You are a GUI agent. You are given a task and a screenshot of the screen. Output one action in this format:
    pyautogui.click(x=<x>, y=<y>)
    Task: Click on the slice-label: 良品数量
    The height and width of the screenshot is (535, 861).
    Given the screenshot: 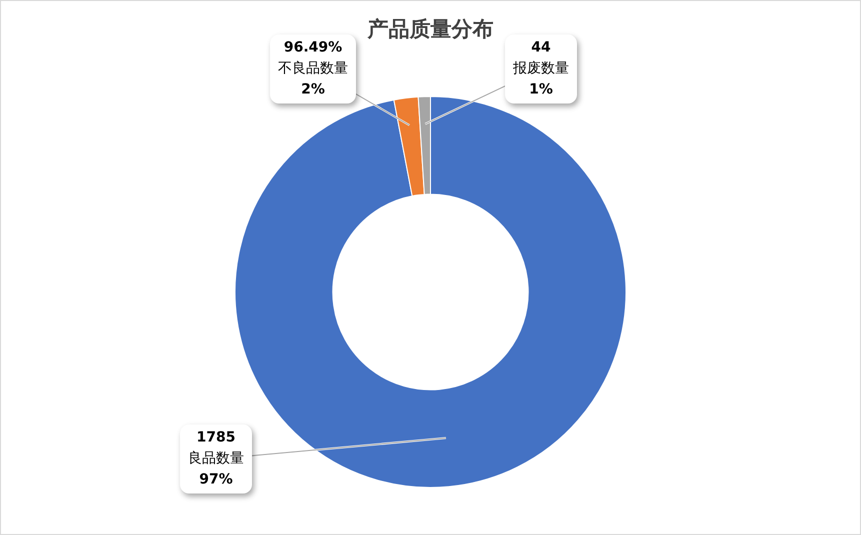 What is the action you would take?
    pyautogui.click(x=216, y=458)
    